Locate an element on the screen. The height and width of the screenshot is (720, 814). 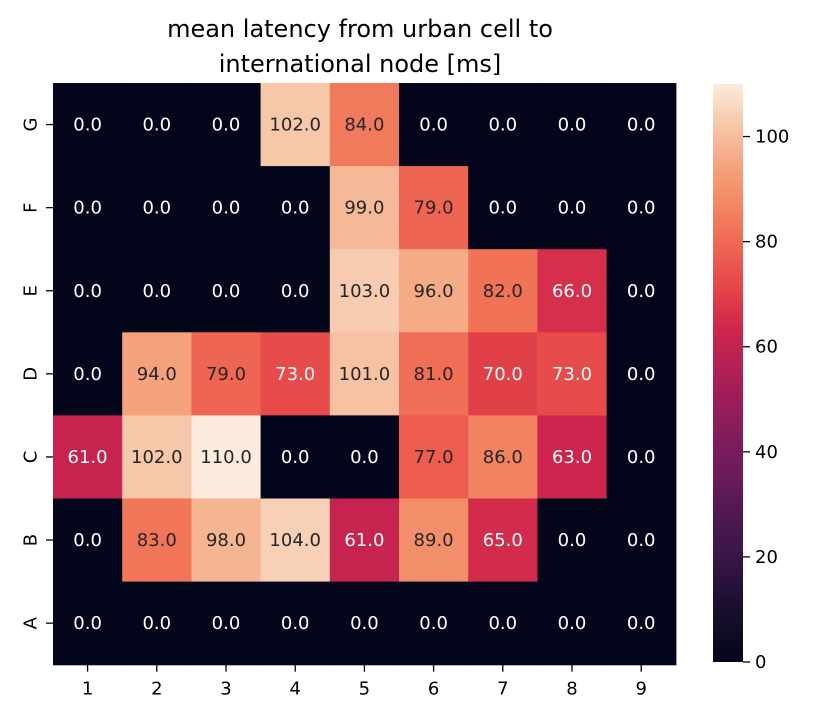
cell-value-label: 104.0 is located at coordinates (295, 540).